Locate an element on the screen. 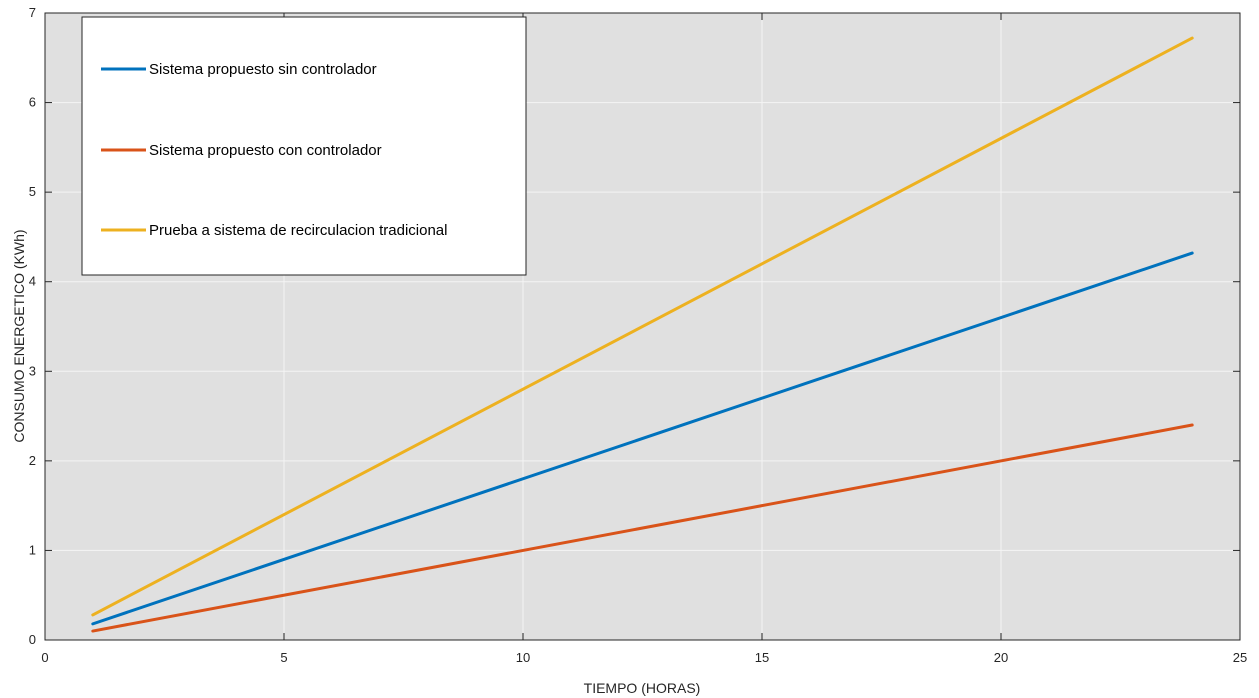  x-tick-label: 25 is located at coordinates (1240, 657).